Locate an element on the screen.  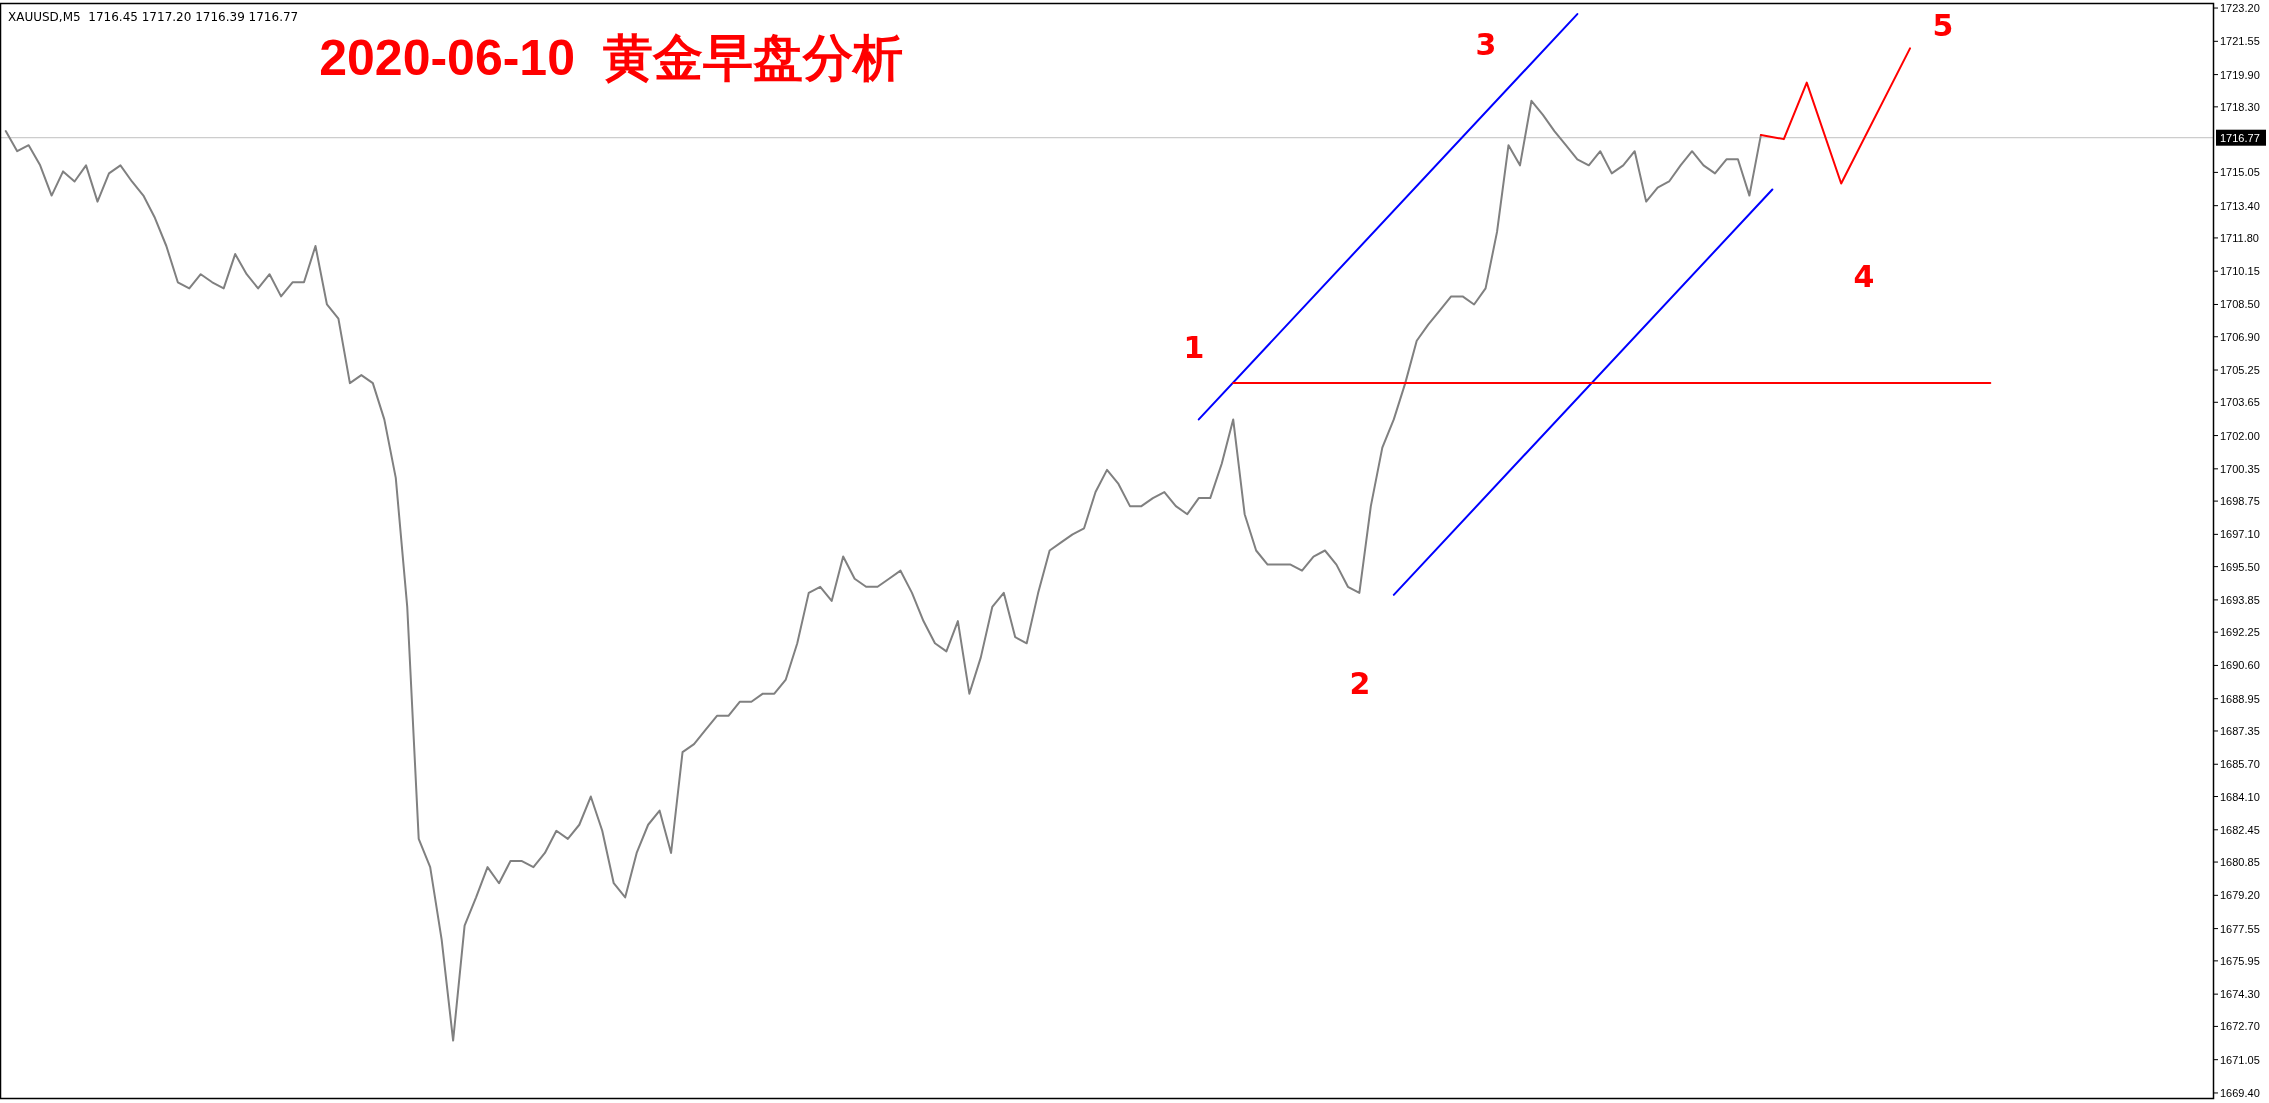
y-tick-label: 1706.90 is located at coordinates (2240, 336).